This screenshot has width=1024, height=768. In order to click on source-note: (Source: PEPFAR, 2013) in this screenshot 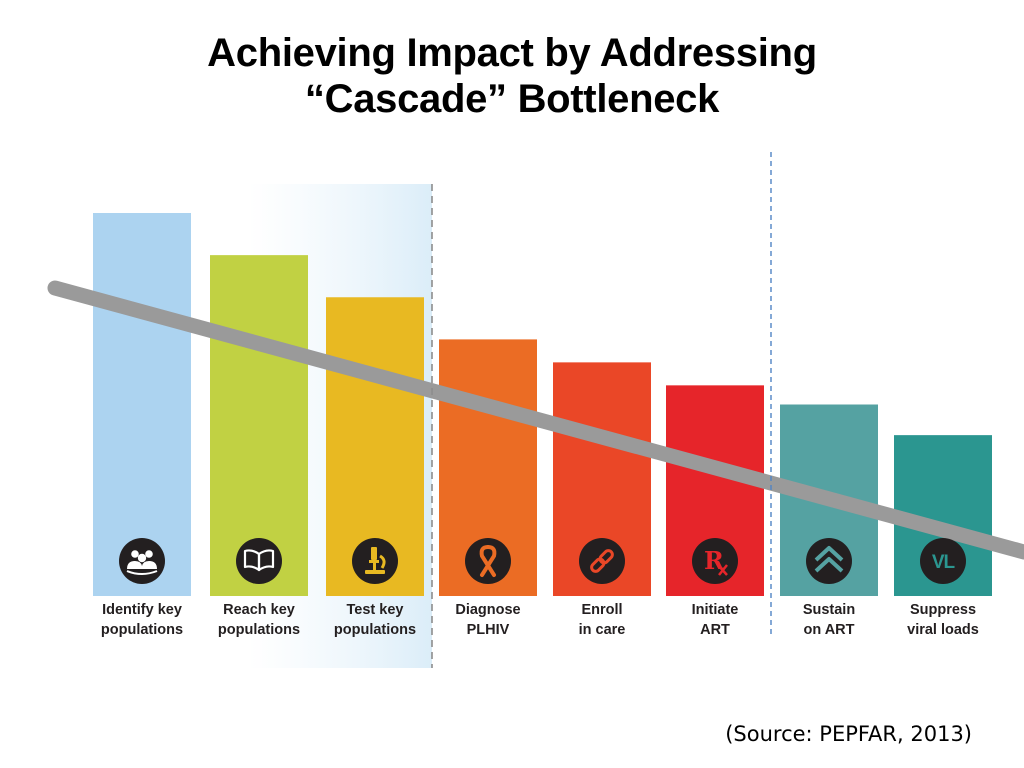, I will do `click(848, 734)`.